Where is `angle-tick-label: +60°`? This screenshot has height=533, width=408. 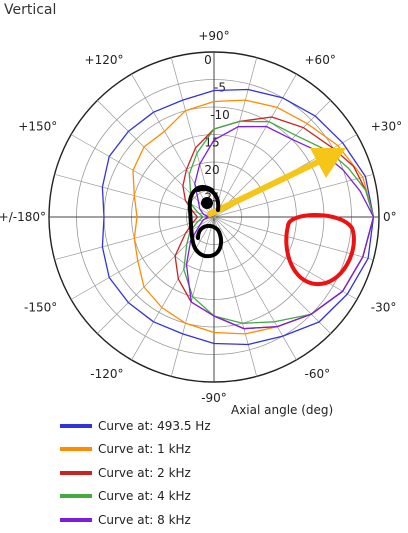
angle-tick-label: +60° is located at coordinates (320, 60).